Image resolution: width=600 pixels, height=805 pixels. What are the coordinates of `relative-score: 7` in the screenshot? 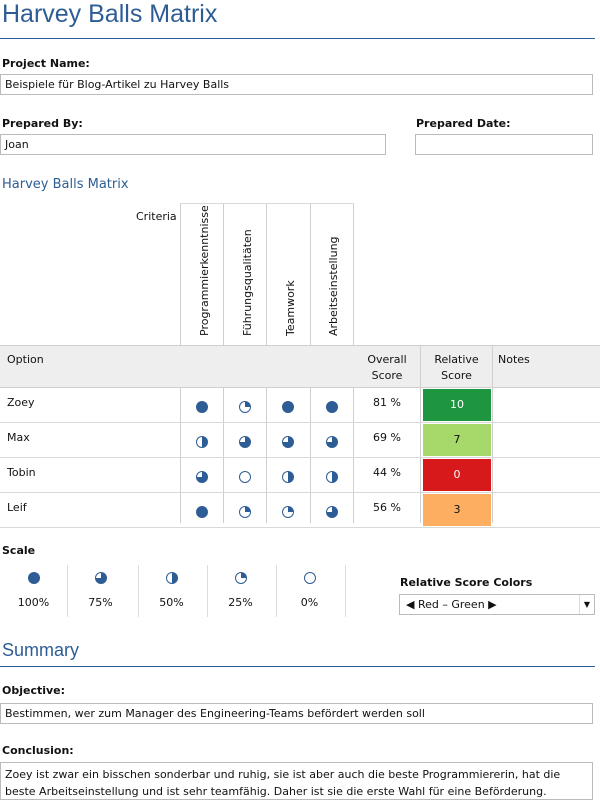 It's located at (457, 440).